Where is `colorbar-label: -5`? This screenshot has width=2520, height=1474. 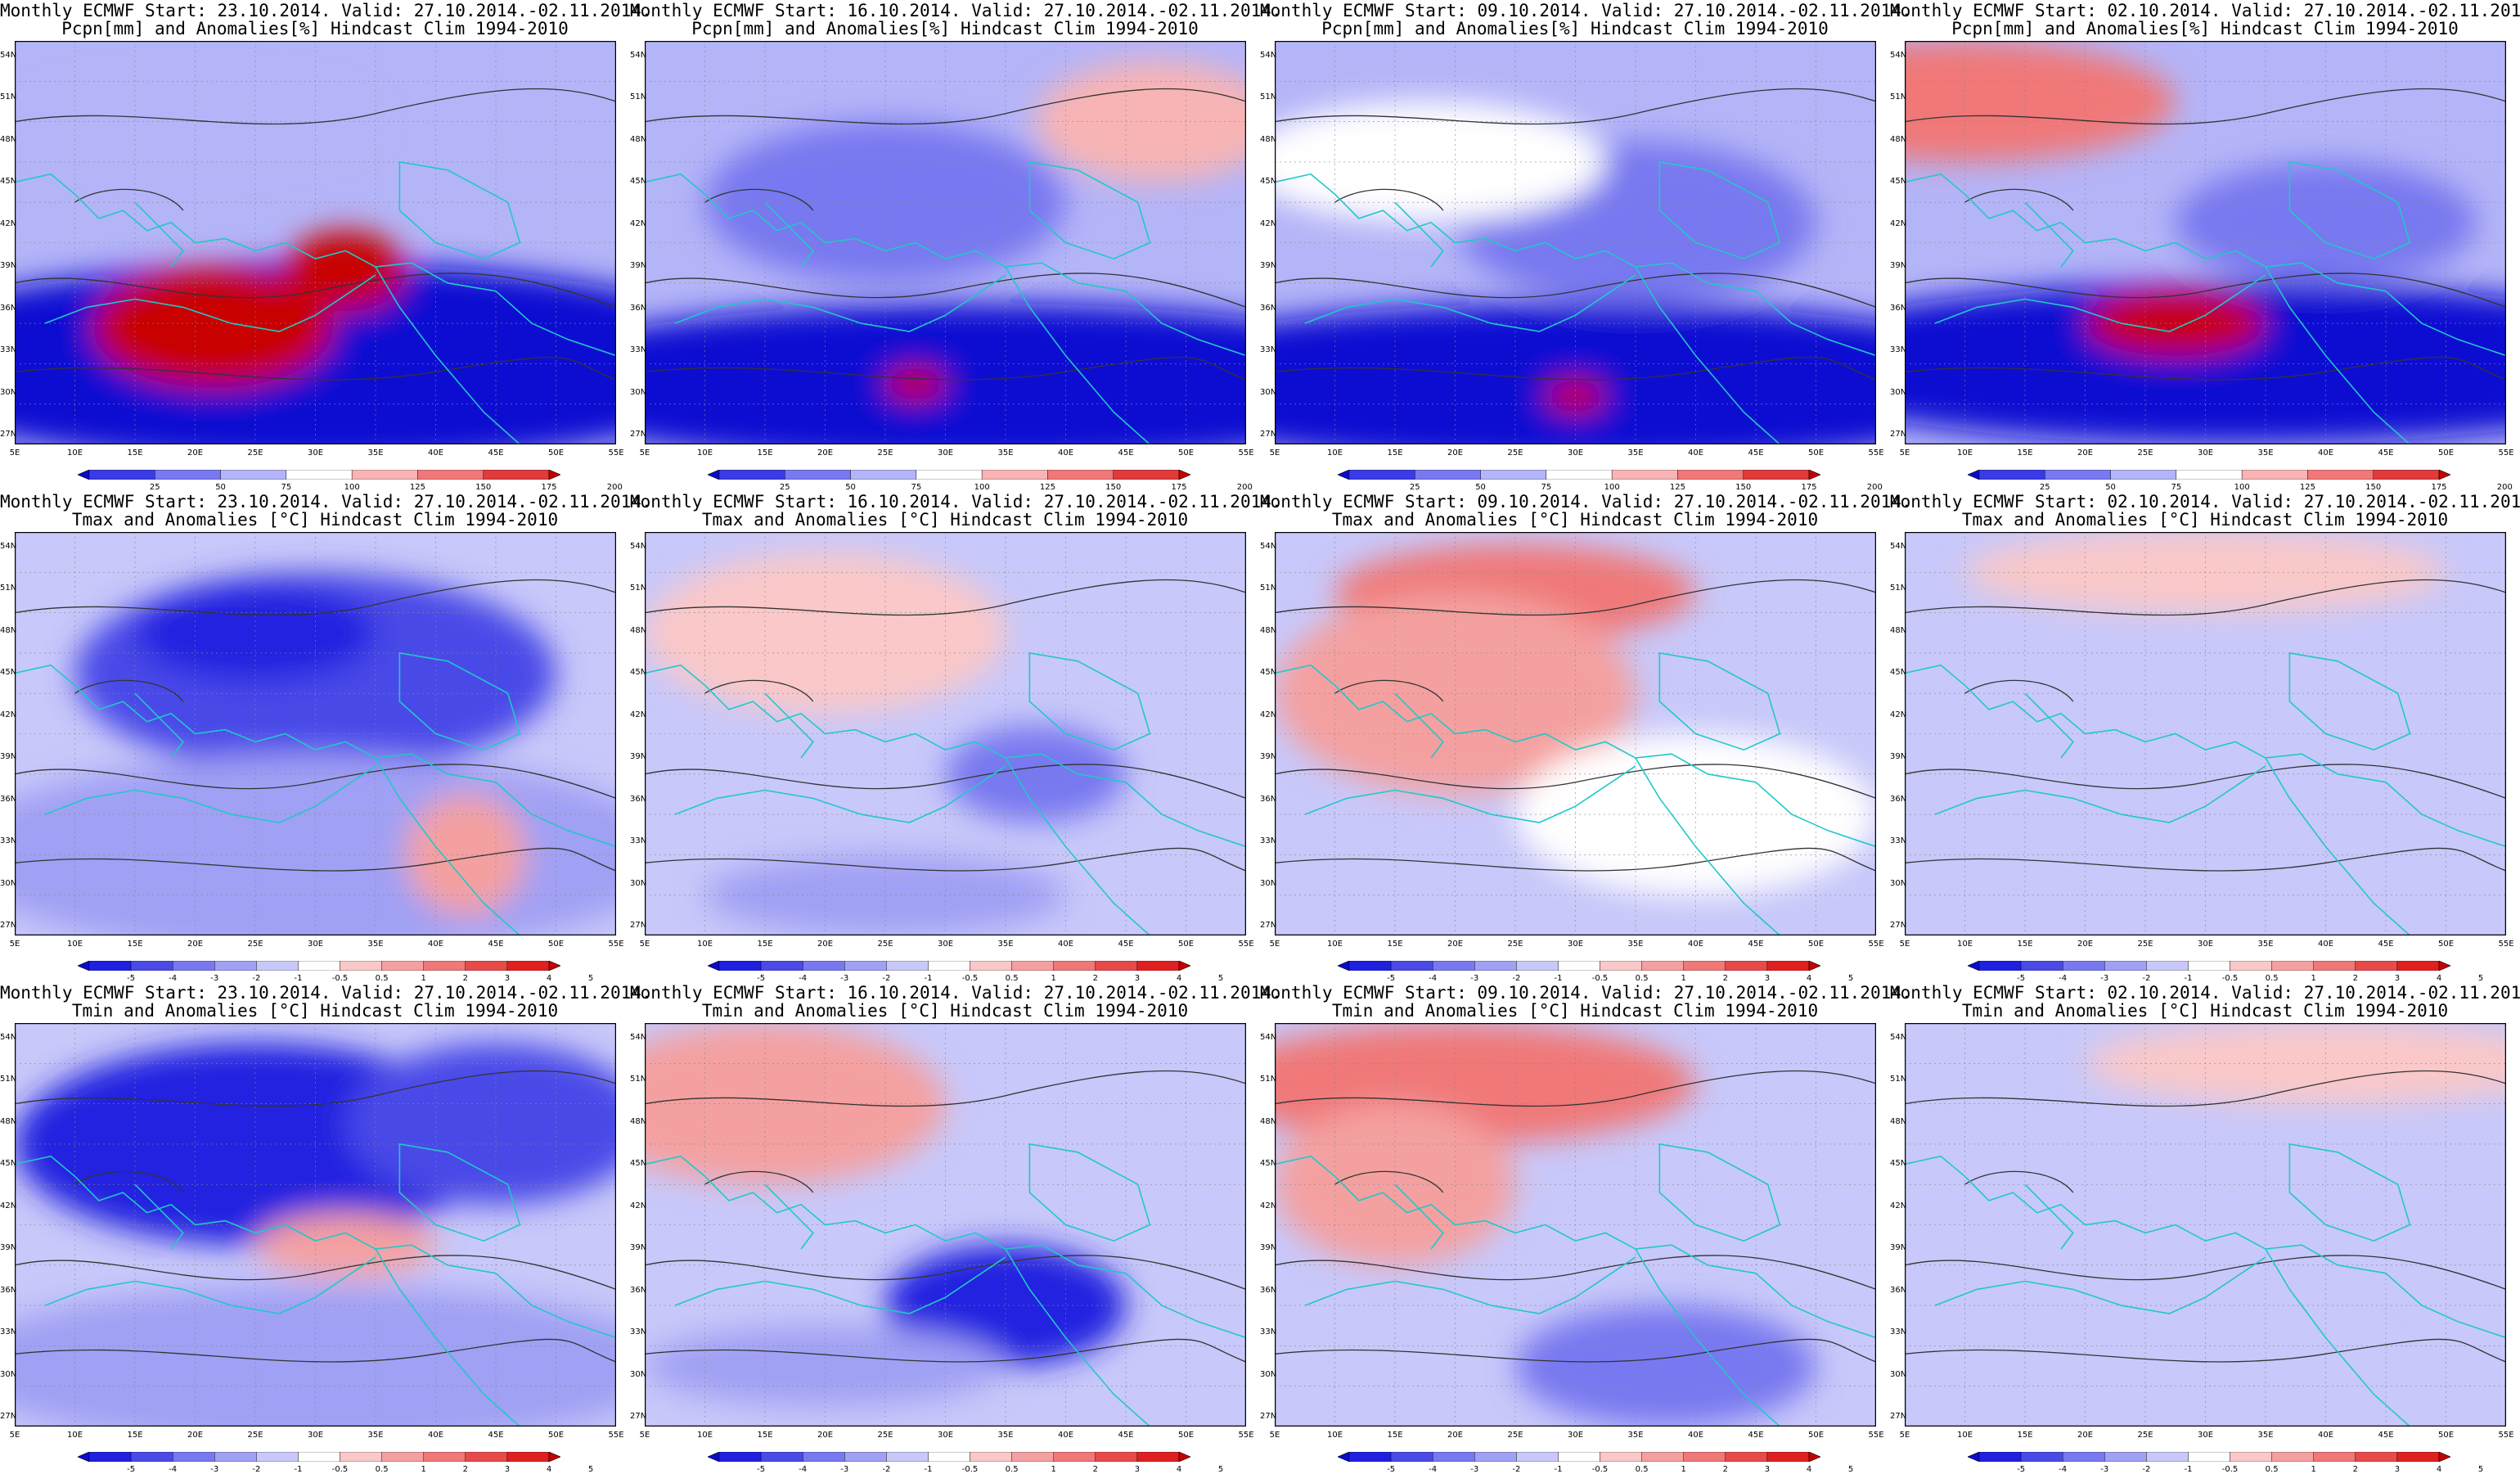
colorbar-label: -5 is located at coordinates (762, 979).